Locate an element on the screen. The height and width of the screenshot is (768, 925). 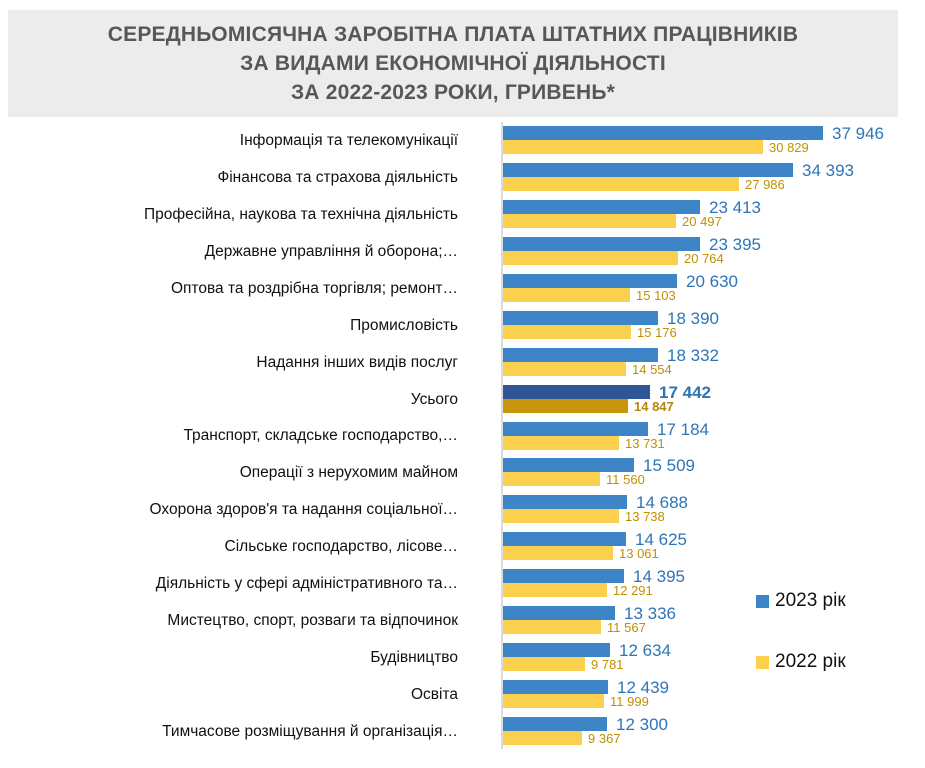
bar-group: 12 439 11 999 is located at coordinates (586, 694).